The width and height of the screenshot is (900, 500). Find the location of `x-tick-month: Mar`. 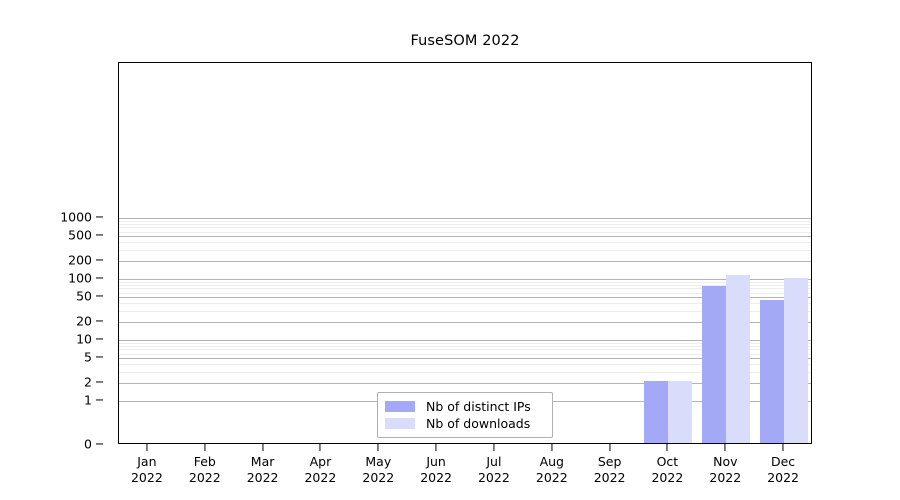

x-tick-month: Mar is located at coordinates (262, 461).